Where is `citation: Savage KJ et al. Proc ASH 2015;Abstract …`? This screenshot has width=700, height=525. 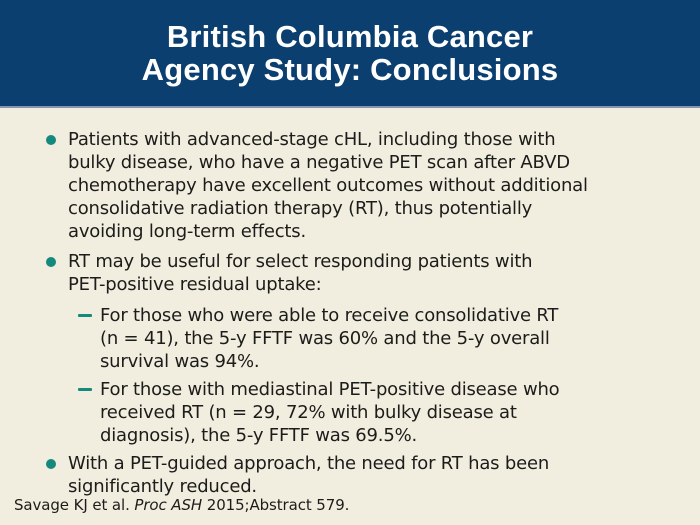 citation: Savage KJ et al. Proc ASH 2015;Abstract … is located at coordinates (181, 505).